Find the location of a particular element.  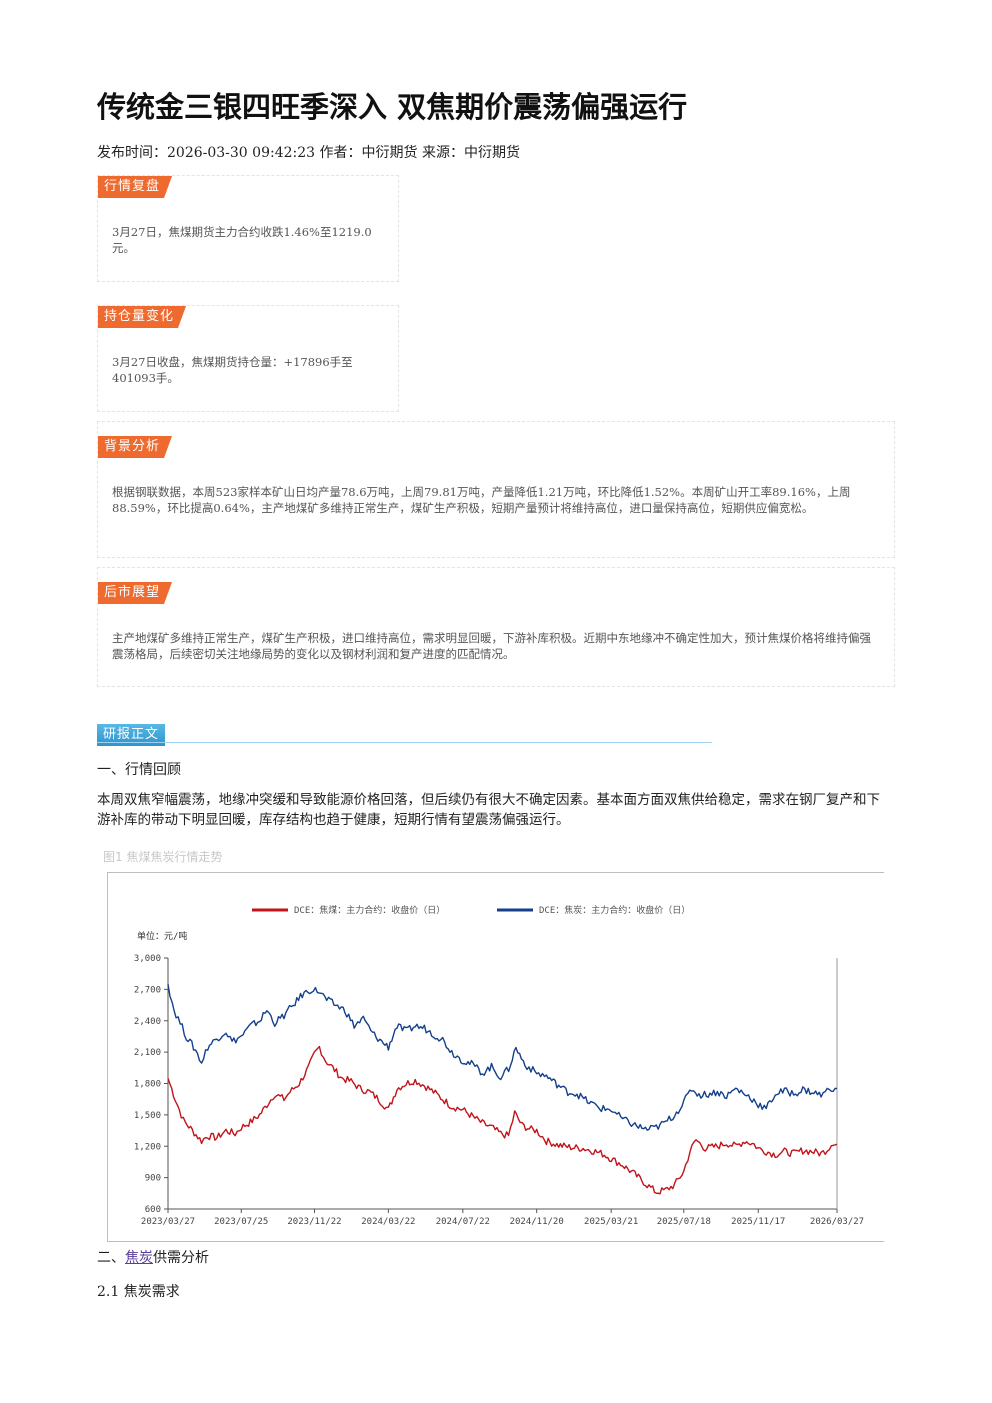

legend-label-coke: DCE：焦炭：主力合约：收盘价（日） is located at coordinates (614, 910).